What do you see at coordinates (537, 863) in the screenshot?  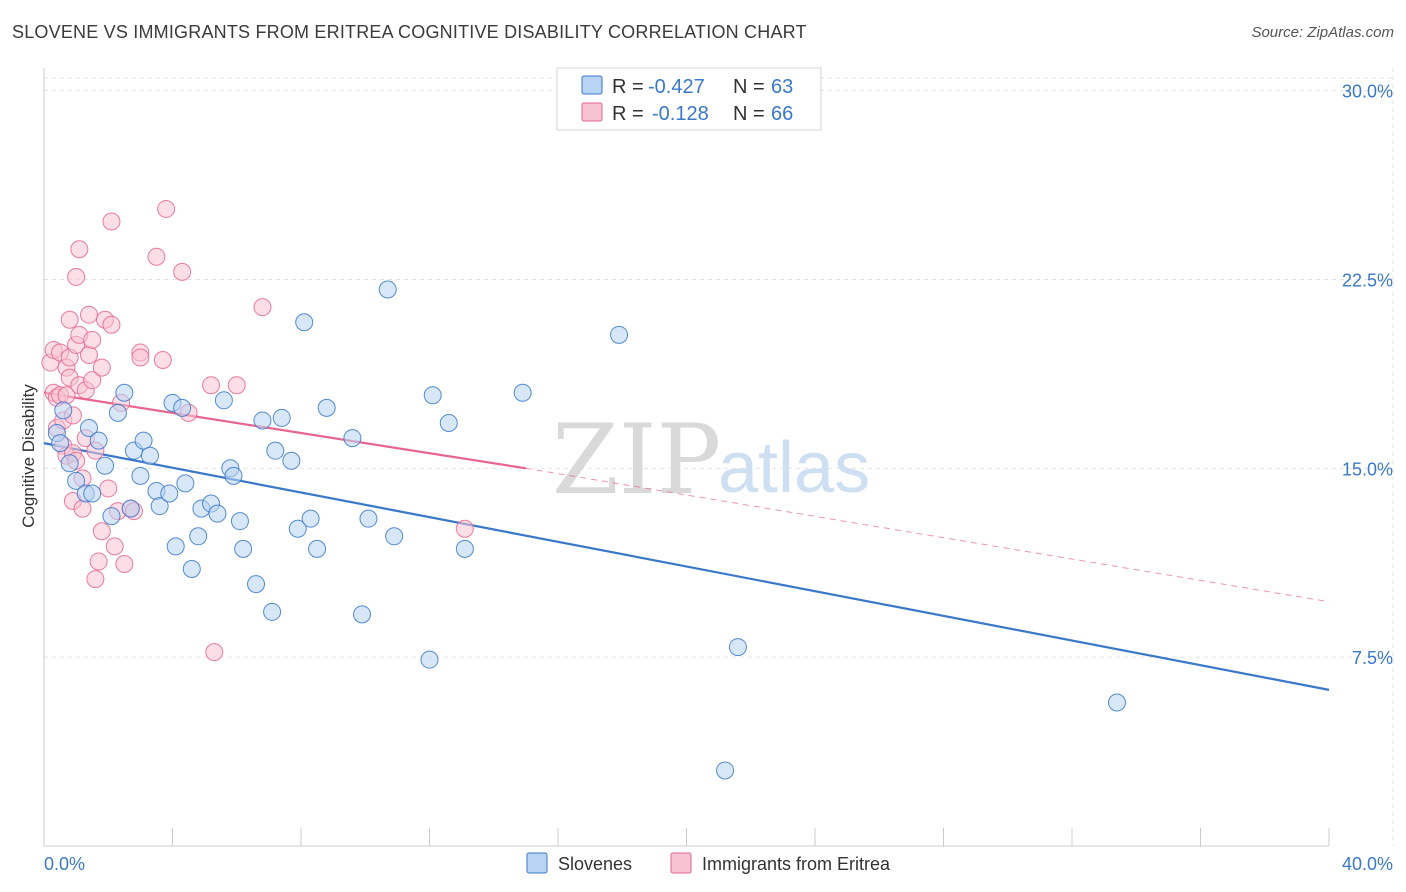 I see `bottom-legend-swatch-slovenes` at bounding box center [537, 863].